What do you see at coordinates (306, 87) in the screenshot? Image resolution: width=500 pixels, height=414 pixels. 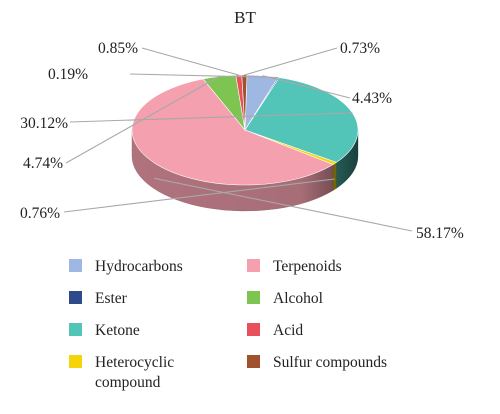 I see `leader-line-hydrocarbons` at bounding box center [306, 87].